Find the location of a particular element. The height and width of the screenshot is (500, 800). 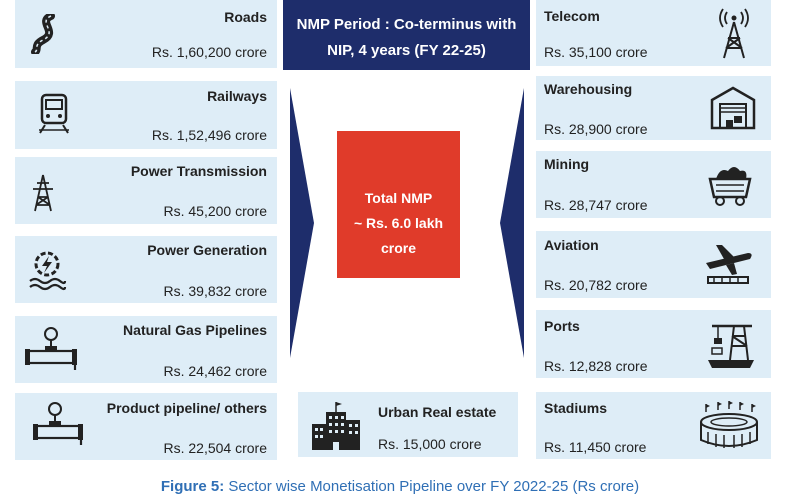

sector-title: Power Generation is located at coordinates (207, 250).